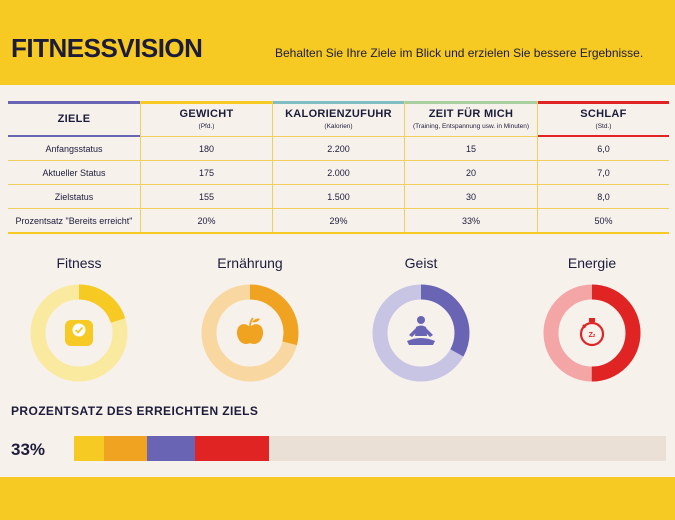 The width and height of the screenshot is (675, 520). Describe the element at coordinates (471, 113) in the screenshot. I see `column-title: ZEIT FÜR MICH` at that location.